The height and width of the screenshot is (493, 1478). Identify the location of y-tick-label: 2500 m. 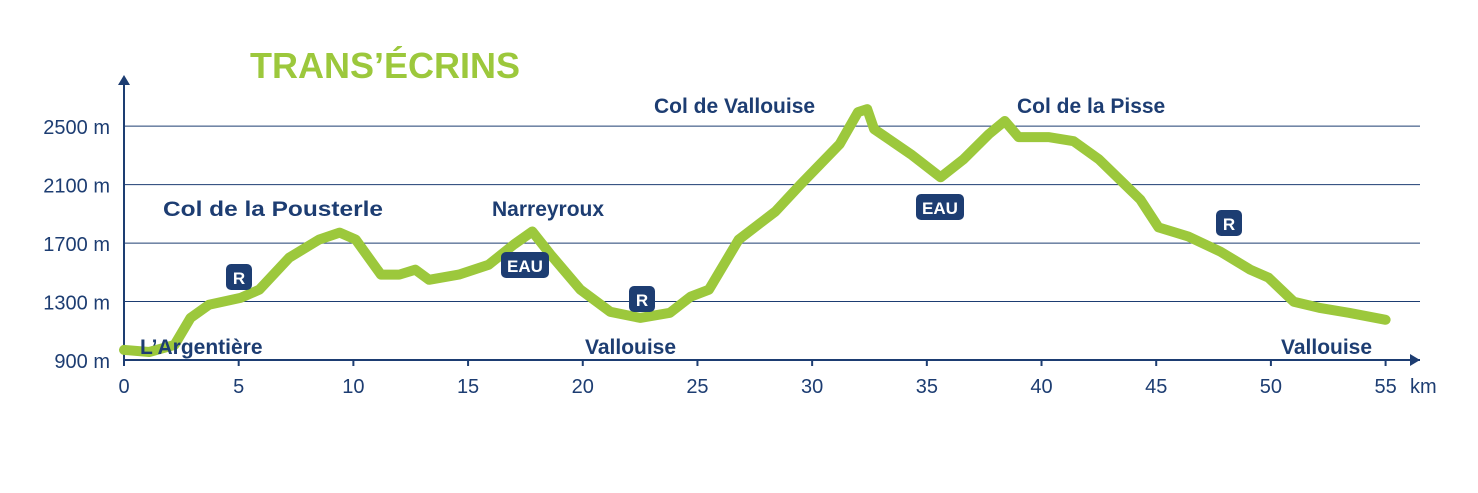
(76, 128).